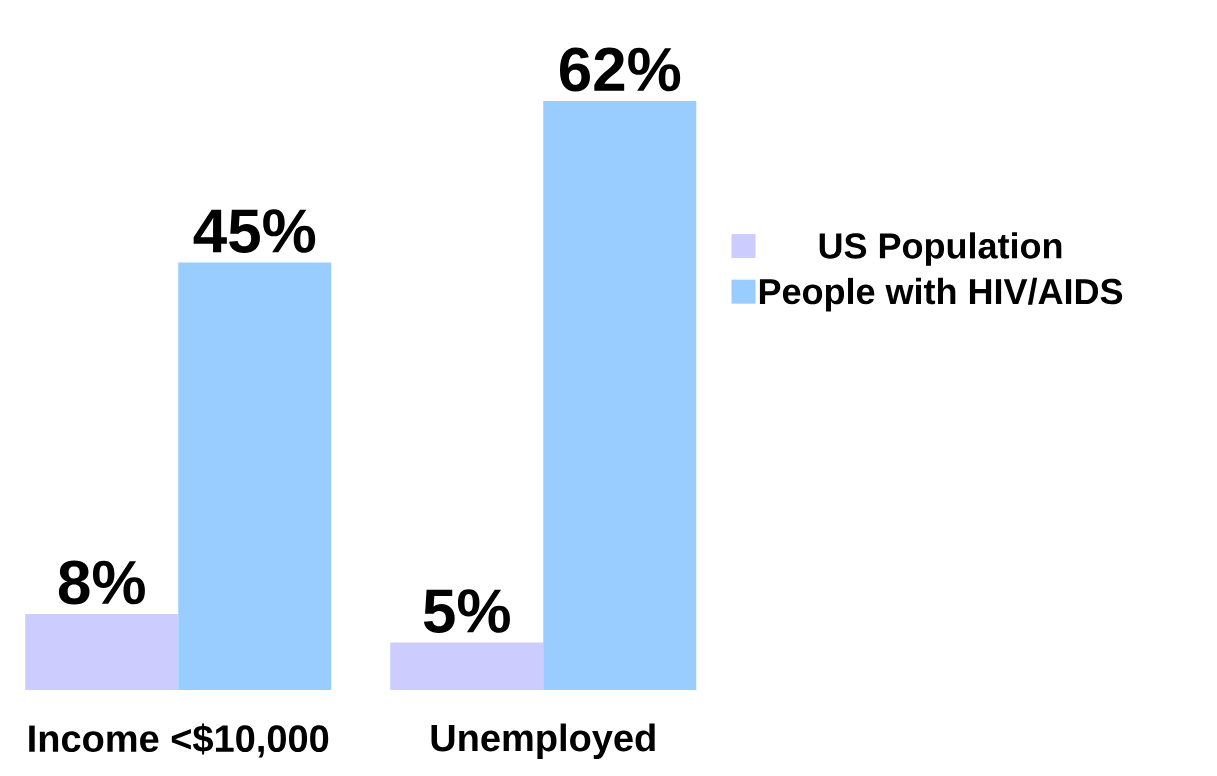  What do you see at coordinates (179, 740) in the screenshot?
I see `x-tick-label: Income <$10,000` at bounding box center [179, 740].